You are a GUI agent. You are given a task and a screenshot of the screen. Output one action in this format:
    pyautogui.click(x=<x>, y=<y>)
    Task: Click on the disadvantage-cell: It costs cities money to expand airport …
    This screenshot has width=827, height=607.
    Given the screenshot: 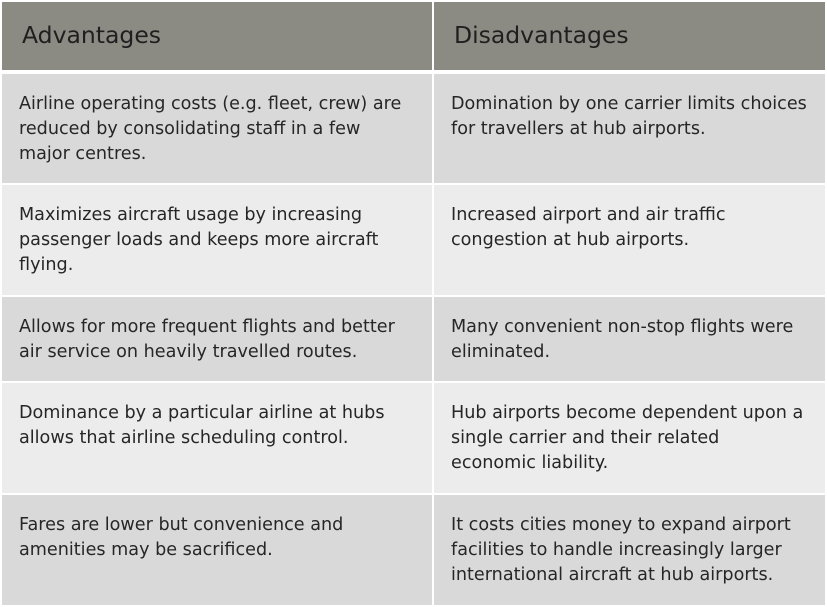 What is the action you would take?
    pyautogui.click(x=629, y=550)
    